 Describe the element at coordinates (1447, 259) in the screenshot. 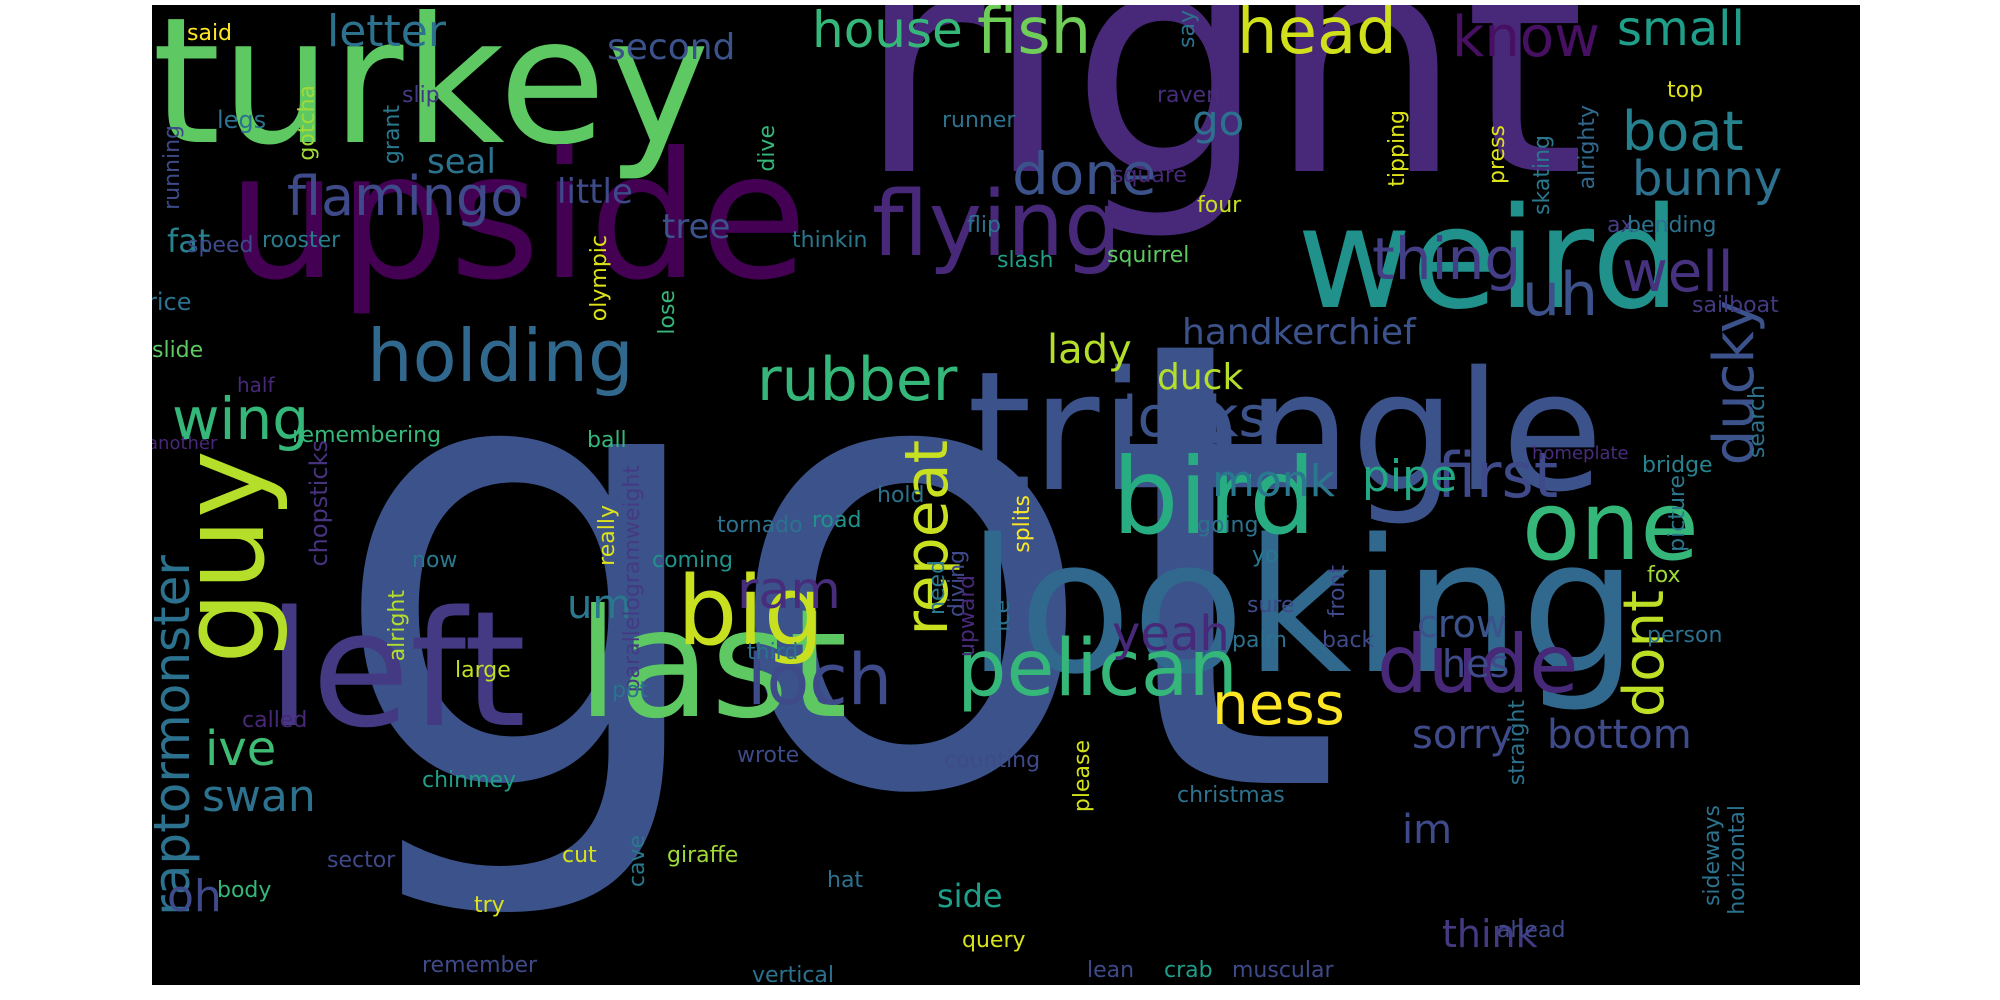

I see `word-thing: thing` at that location.